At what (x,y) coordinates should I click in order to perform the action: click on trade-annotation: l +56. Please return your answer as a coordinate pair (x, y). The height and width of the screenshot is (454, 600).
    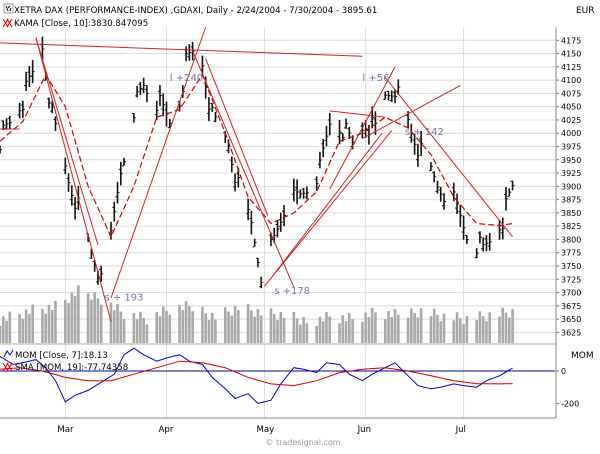
    Looking at the image, I should click on (375, 78).